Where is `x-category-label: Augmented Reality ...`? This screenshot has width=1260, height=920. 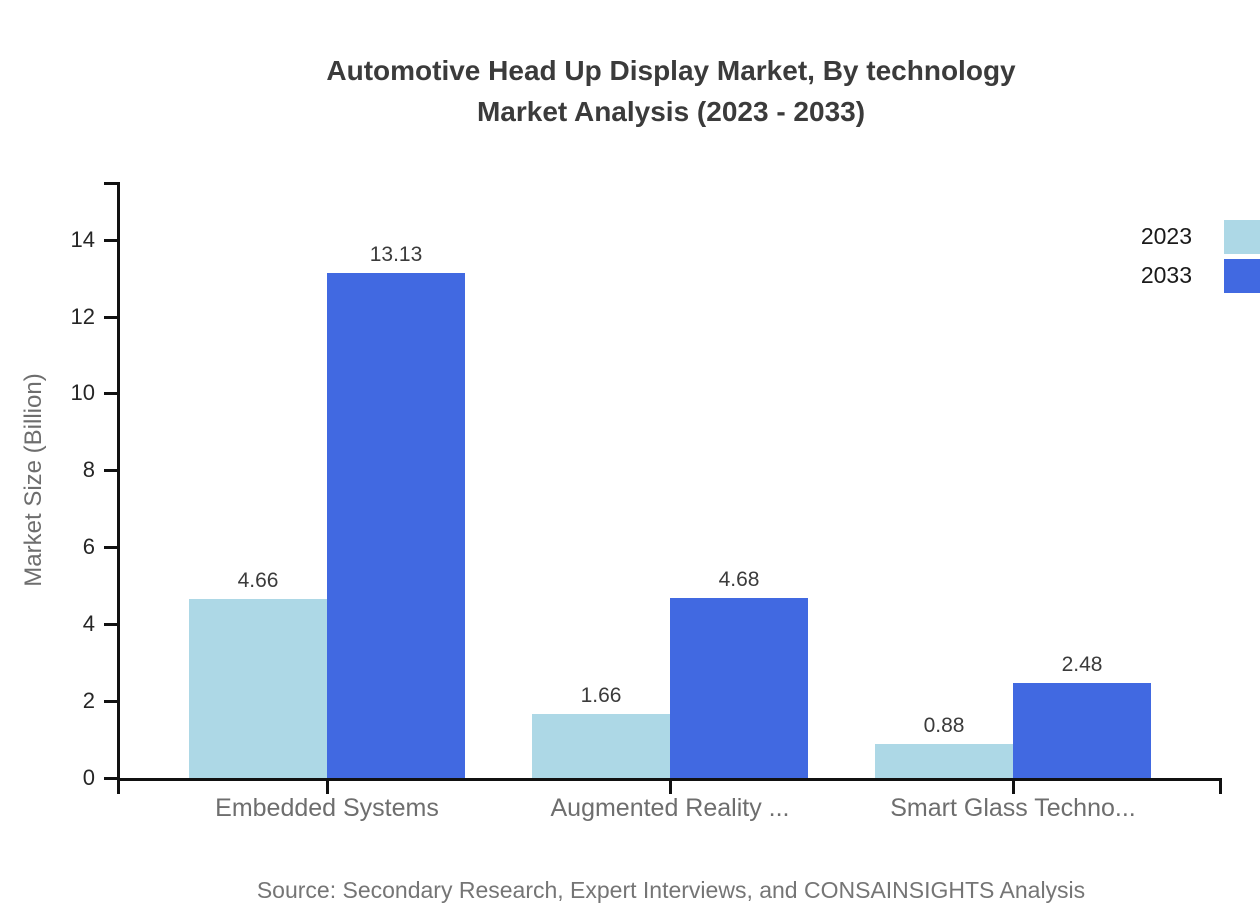
x-category-label: Augmented Reality ... is located at coordinates (670, 808).